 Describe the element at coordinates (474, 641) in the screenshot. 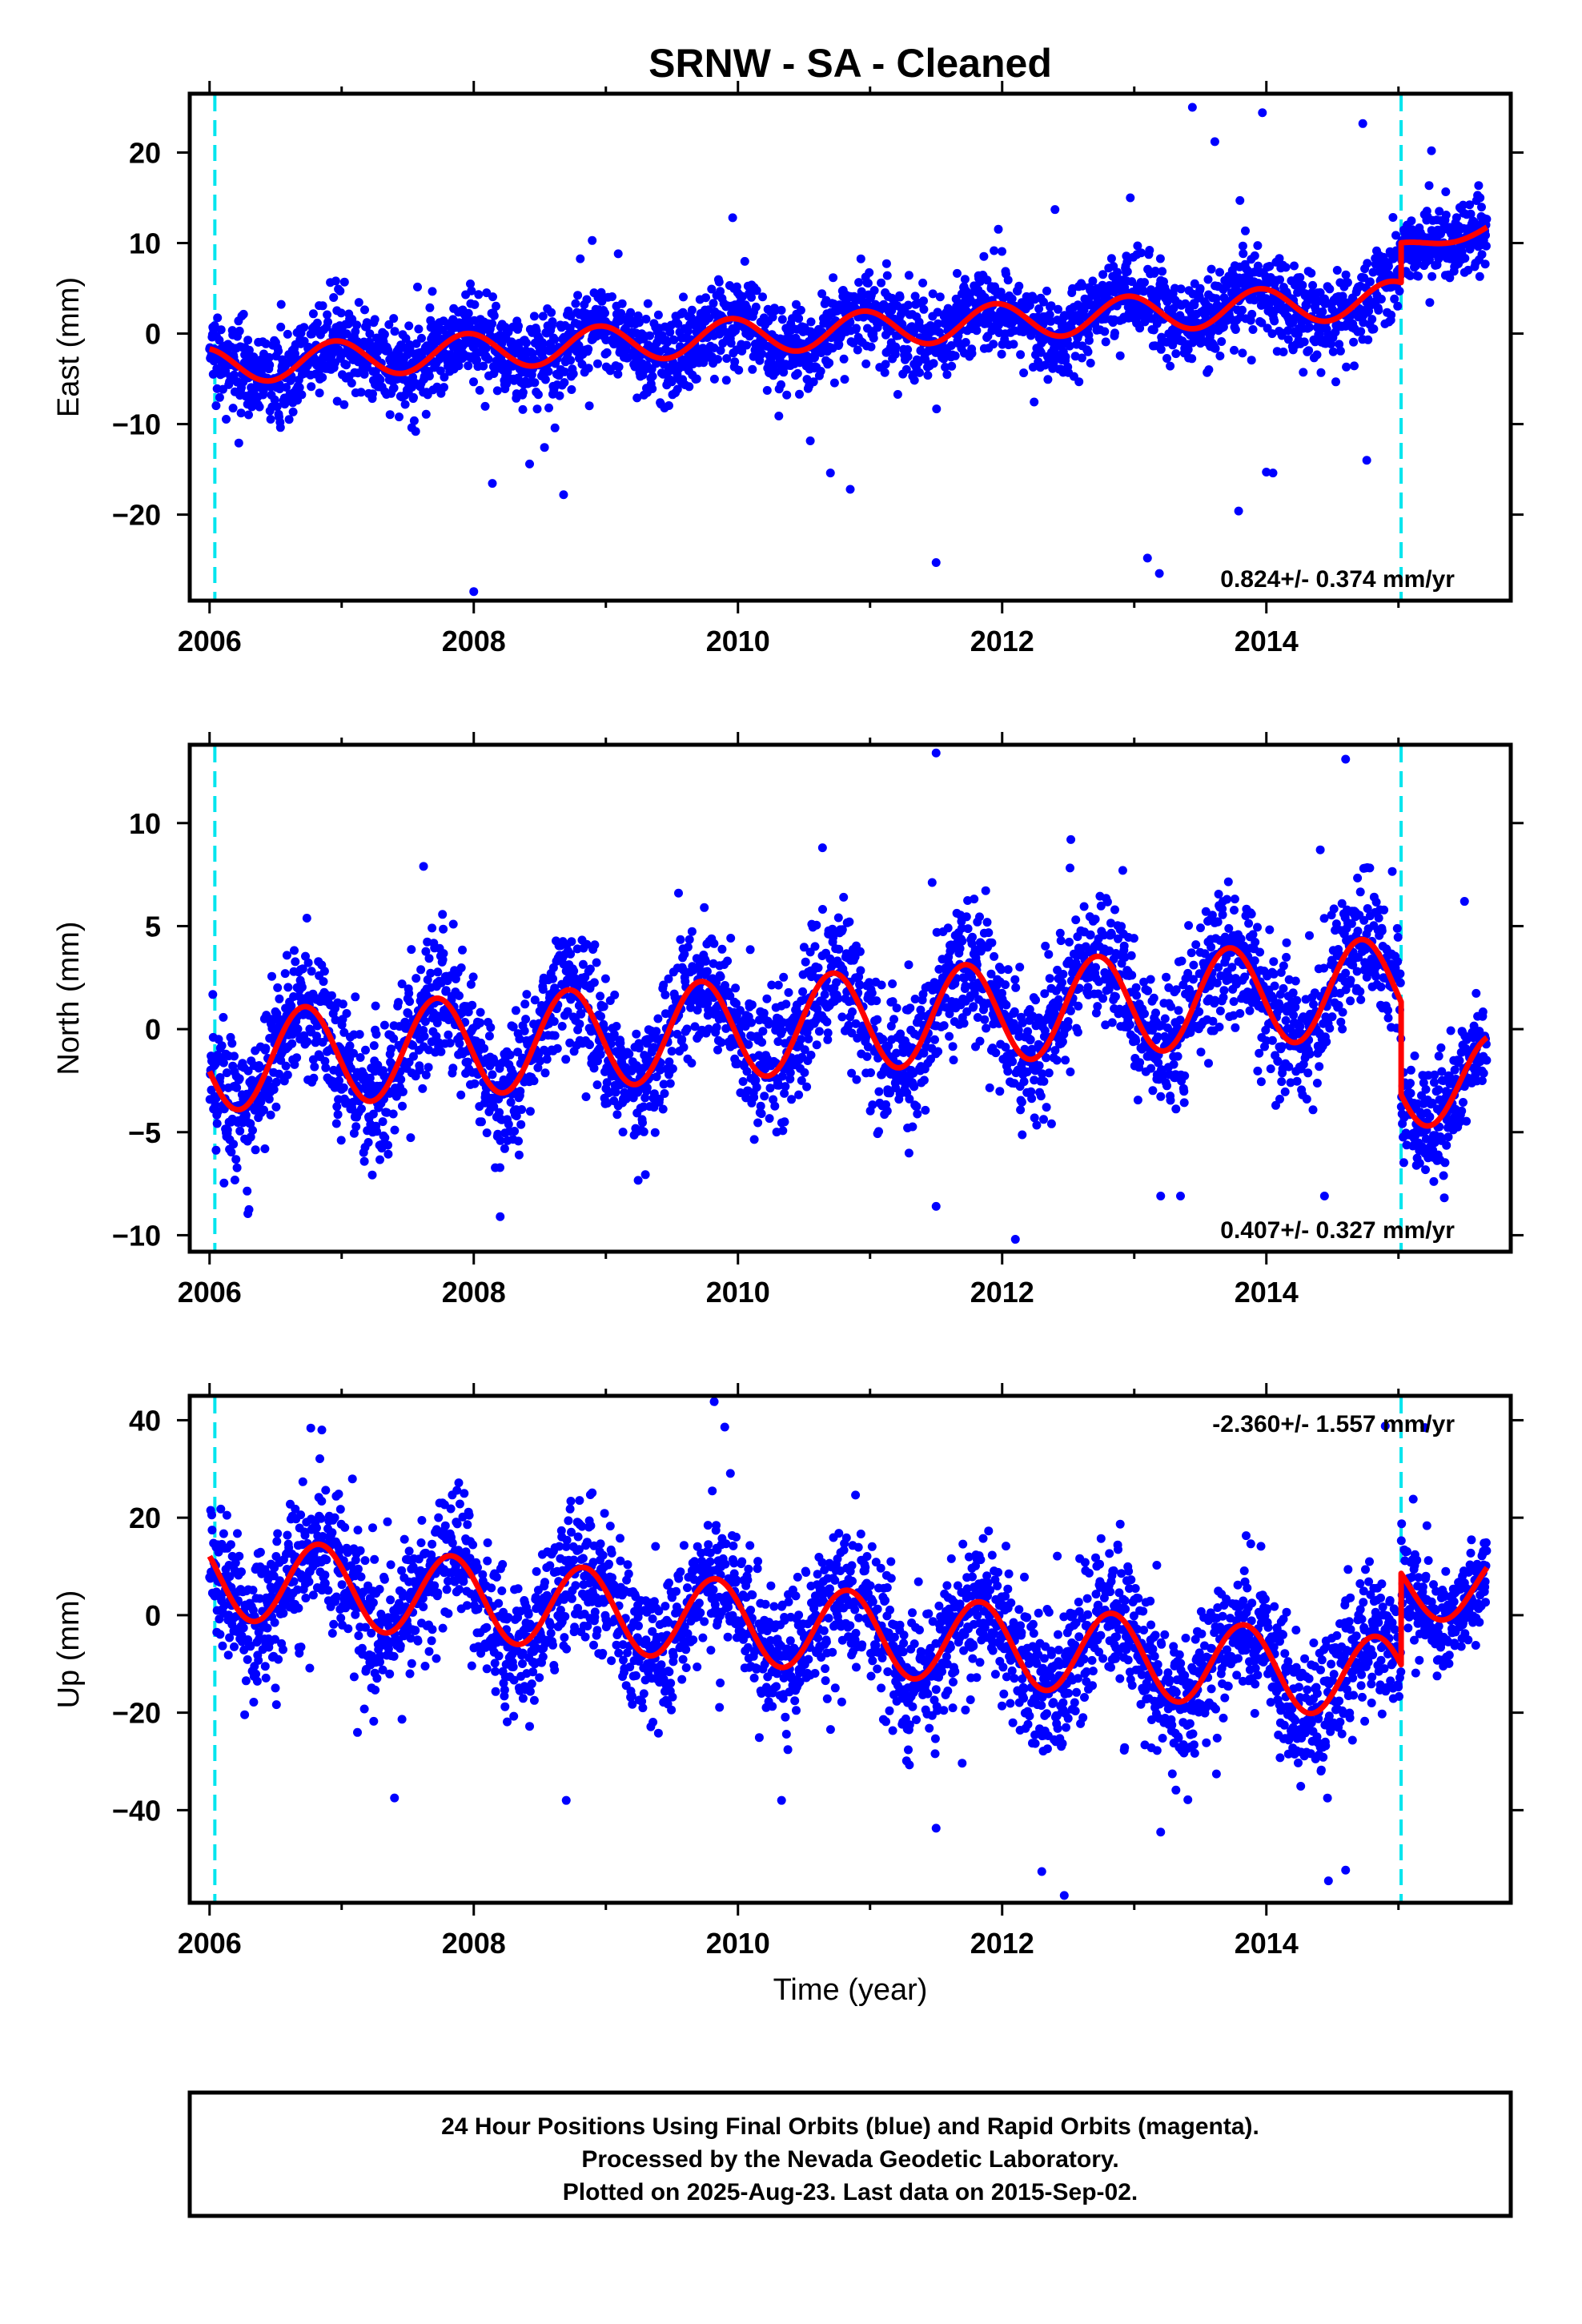

I see `x-tick-label: 2008` at that location.